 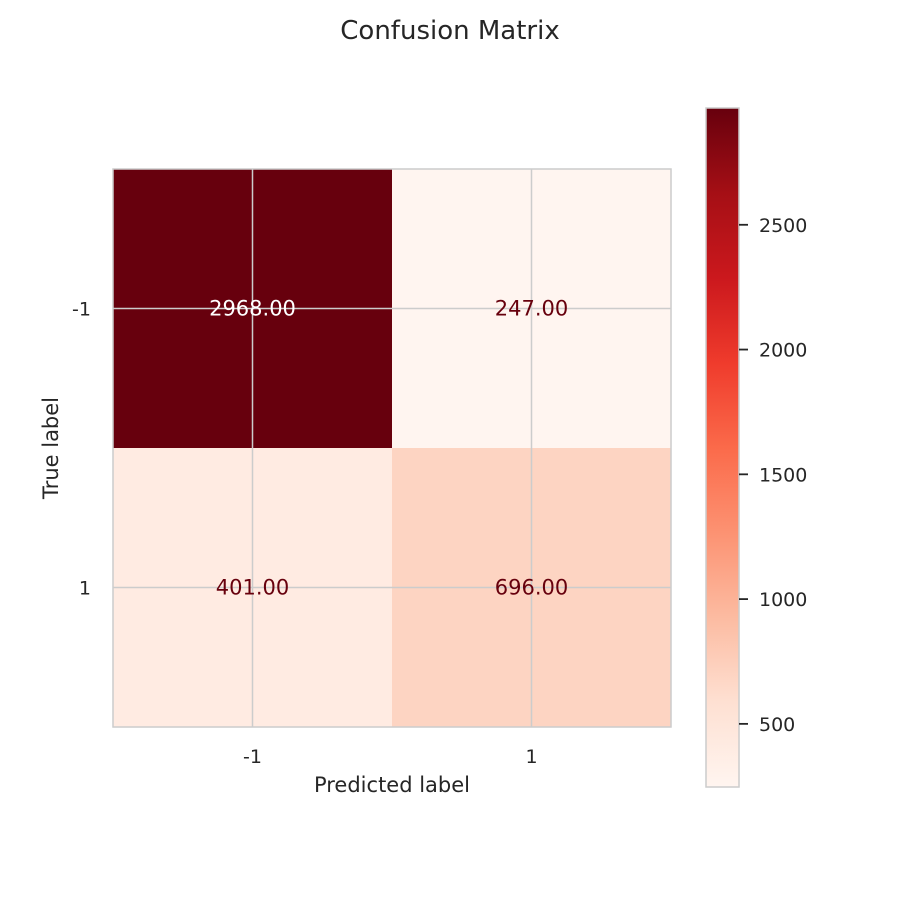 What do you see at coordinates (388, 448) in the screenshot?
I see `cell-labels: 2968.00 247.00 401.00 696.00` at bounding box center [388, 448].